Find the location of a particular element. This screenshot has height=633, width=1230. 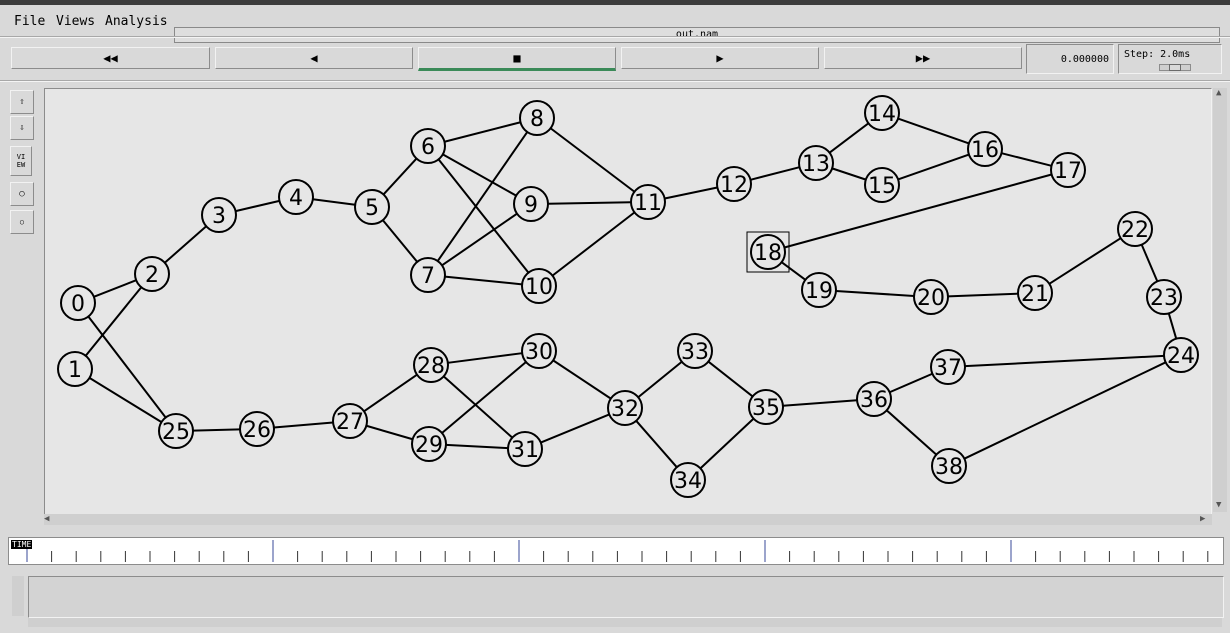

node-12: 12 is located at coordinates (734, 184).